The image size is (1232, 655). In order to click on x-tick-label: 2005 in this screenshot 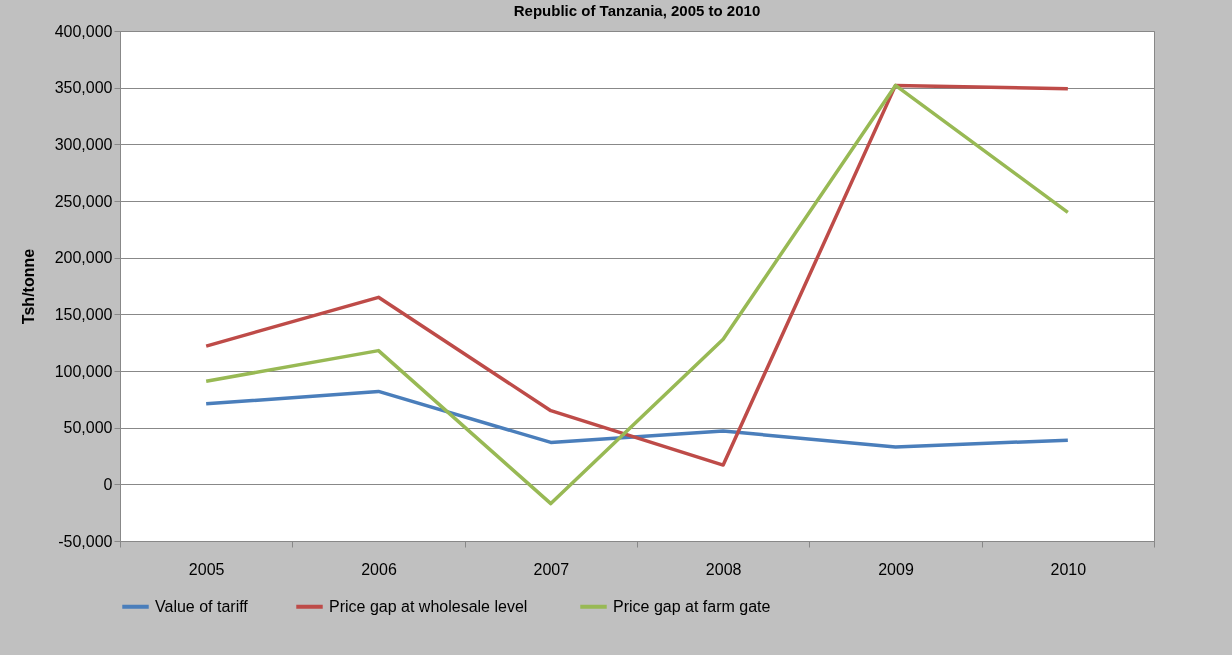, I will do `click(206, 569)`.